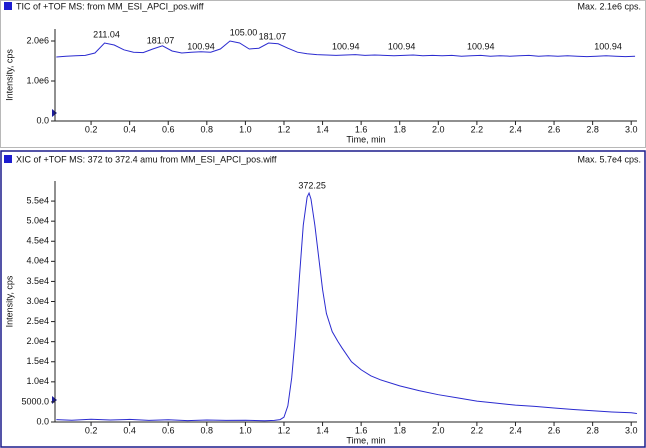 The height and width of the screenshot is (448, 646). I want to click on trace, so click(346, 49).